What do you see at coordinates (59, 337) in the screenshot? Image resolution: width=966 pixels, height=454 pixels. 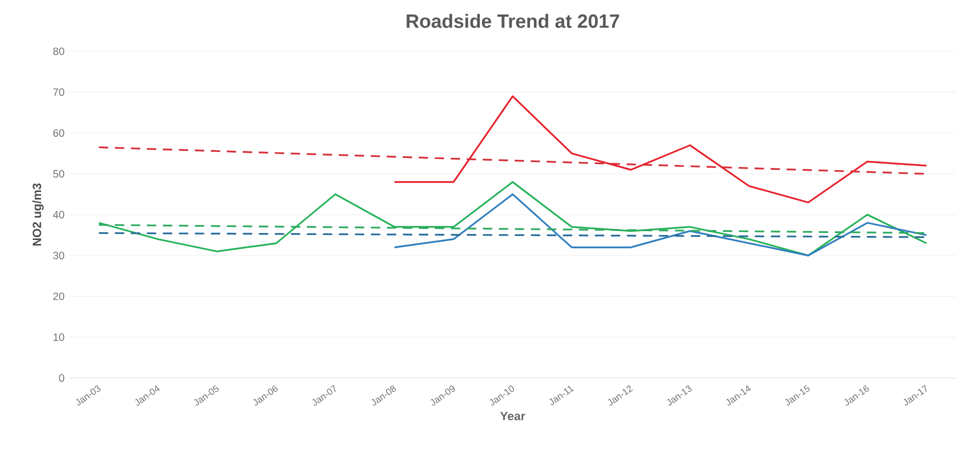 I see `y-tick-label: 10` at bounding box center [59, 337].